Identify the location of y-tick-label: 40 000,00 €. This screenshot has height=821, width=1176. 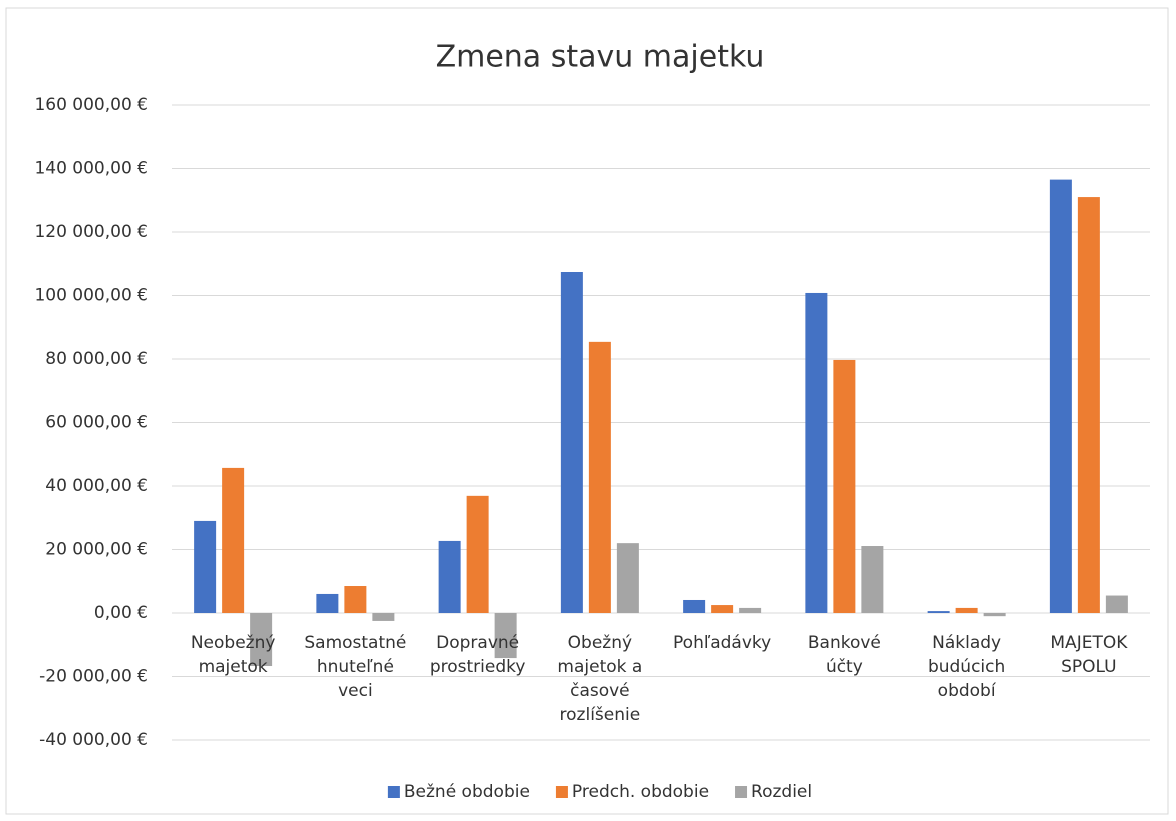
(96, 486).